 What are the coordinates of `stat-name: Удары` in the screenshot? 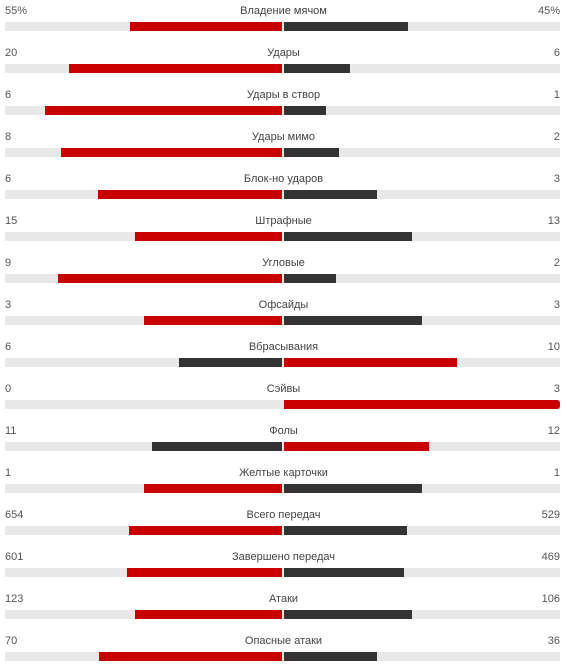 It's located at (283, 53).